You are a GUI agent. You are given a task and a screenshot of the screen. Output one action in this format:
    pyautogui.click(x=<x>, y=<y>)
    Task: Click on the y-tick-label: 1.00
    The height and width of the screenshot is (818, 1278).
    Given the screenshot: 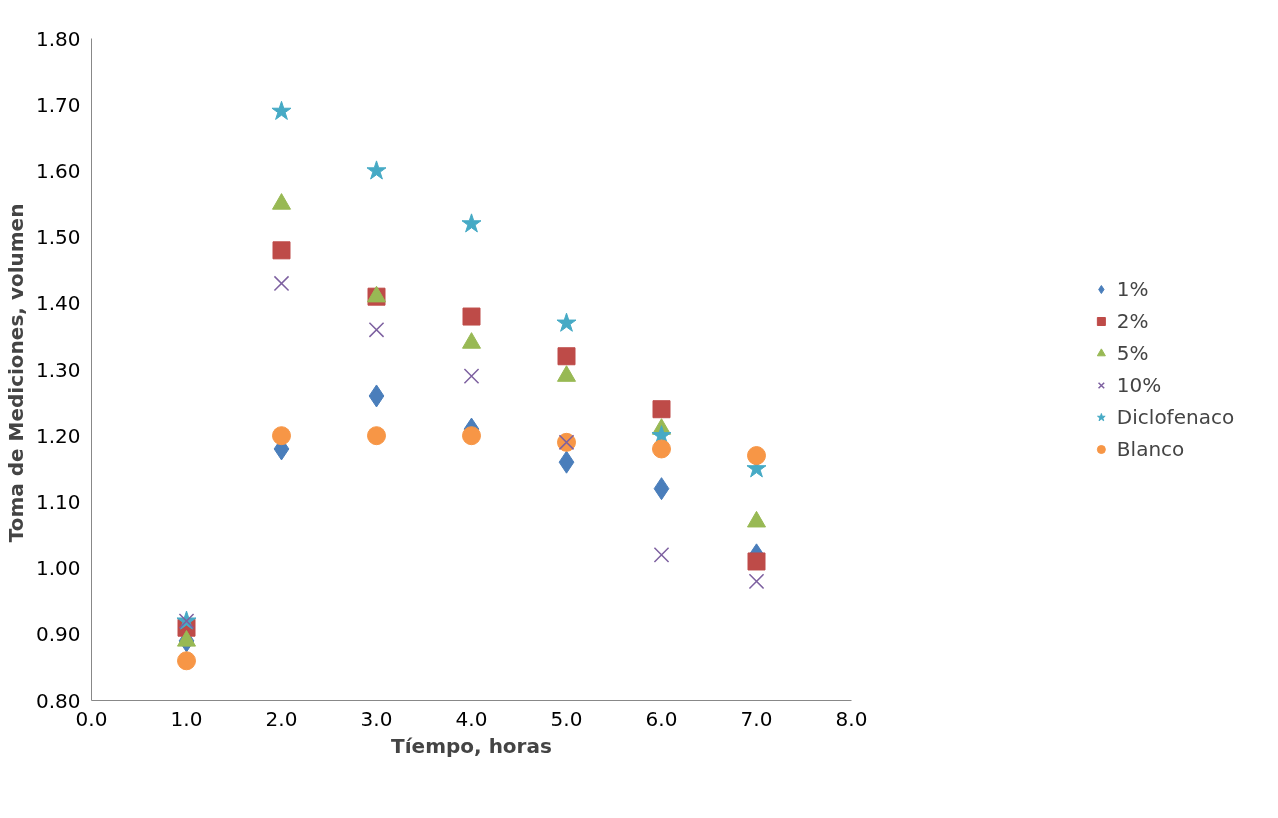 What is the action you would take?
    pyautogui.click(x=58, y=568)
    